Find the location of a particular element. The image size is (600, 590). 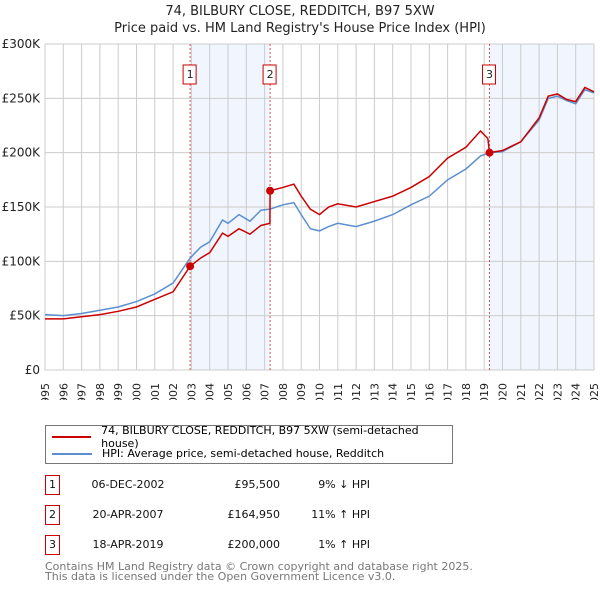

x-tick-label: 2018 is located at coordinates (466, 391).